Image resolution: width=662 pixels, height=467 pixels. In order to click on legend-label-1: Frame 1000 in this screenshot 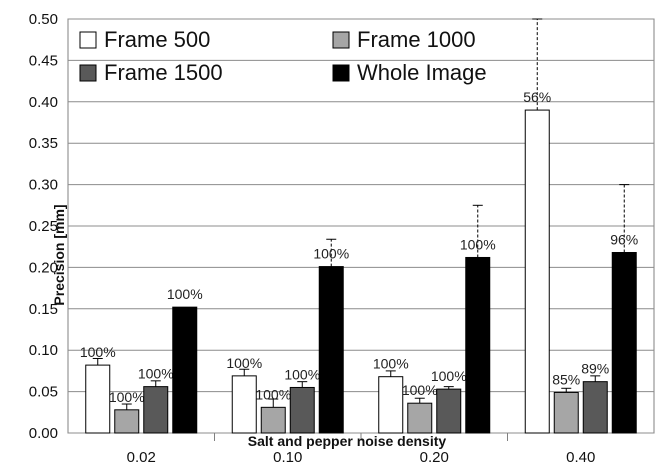, I will do `click(416, 39)`.